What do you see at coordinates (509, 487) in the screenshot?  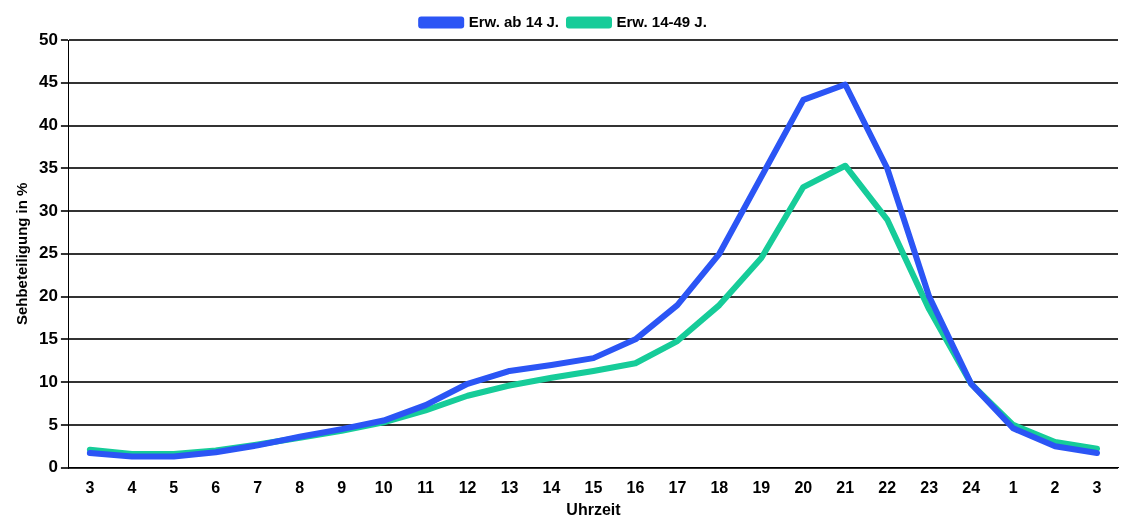 I see `x-tick-label: 13` at bounding box center [509, 487].